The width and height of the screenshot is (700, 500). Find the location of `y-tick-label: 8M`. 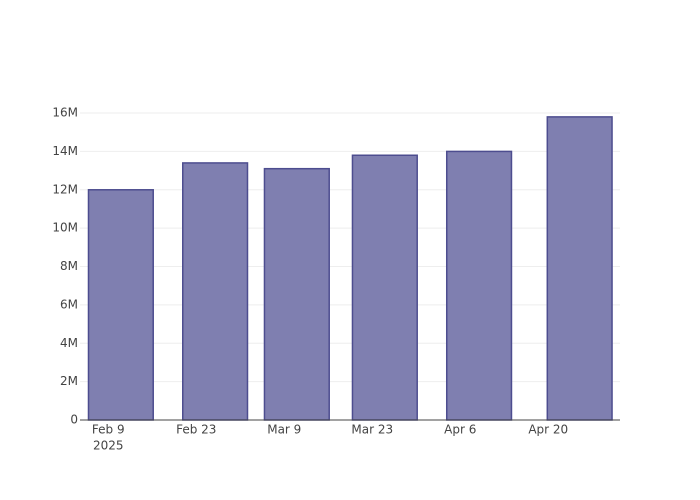

y-tick-label: 8M is located at coordinates (69, 266).